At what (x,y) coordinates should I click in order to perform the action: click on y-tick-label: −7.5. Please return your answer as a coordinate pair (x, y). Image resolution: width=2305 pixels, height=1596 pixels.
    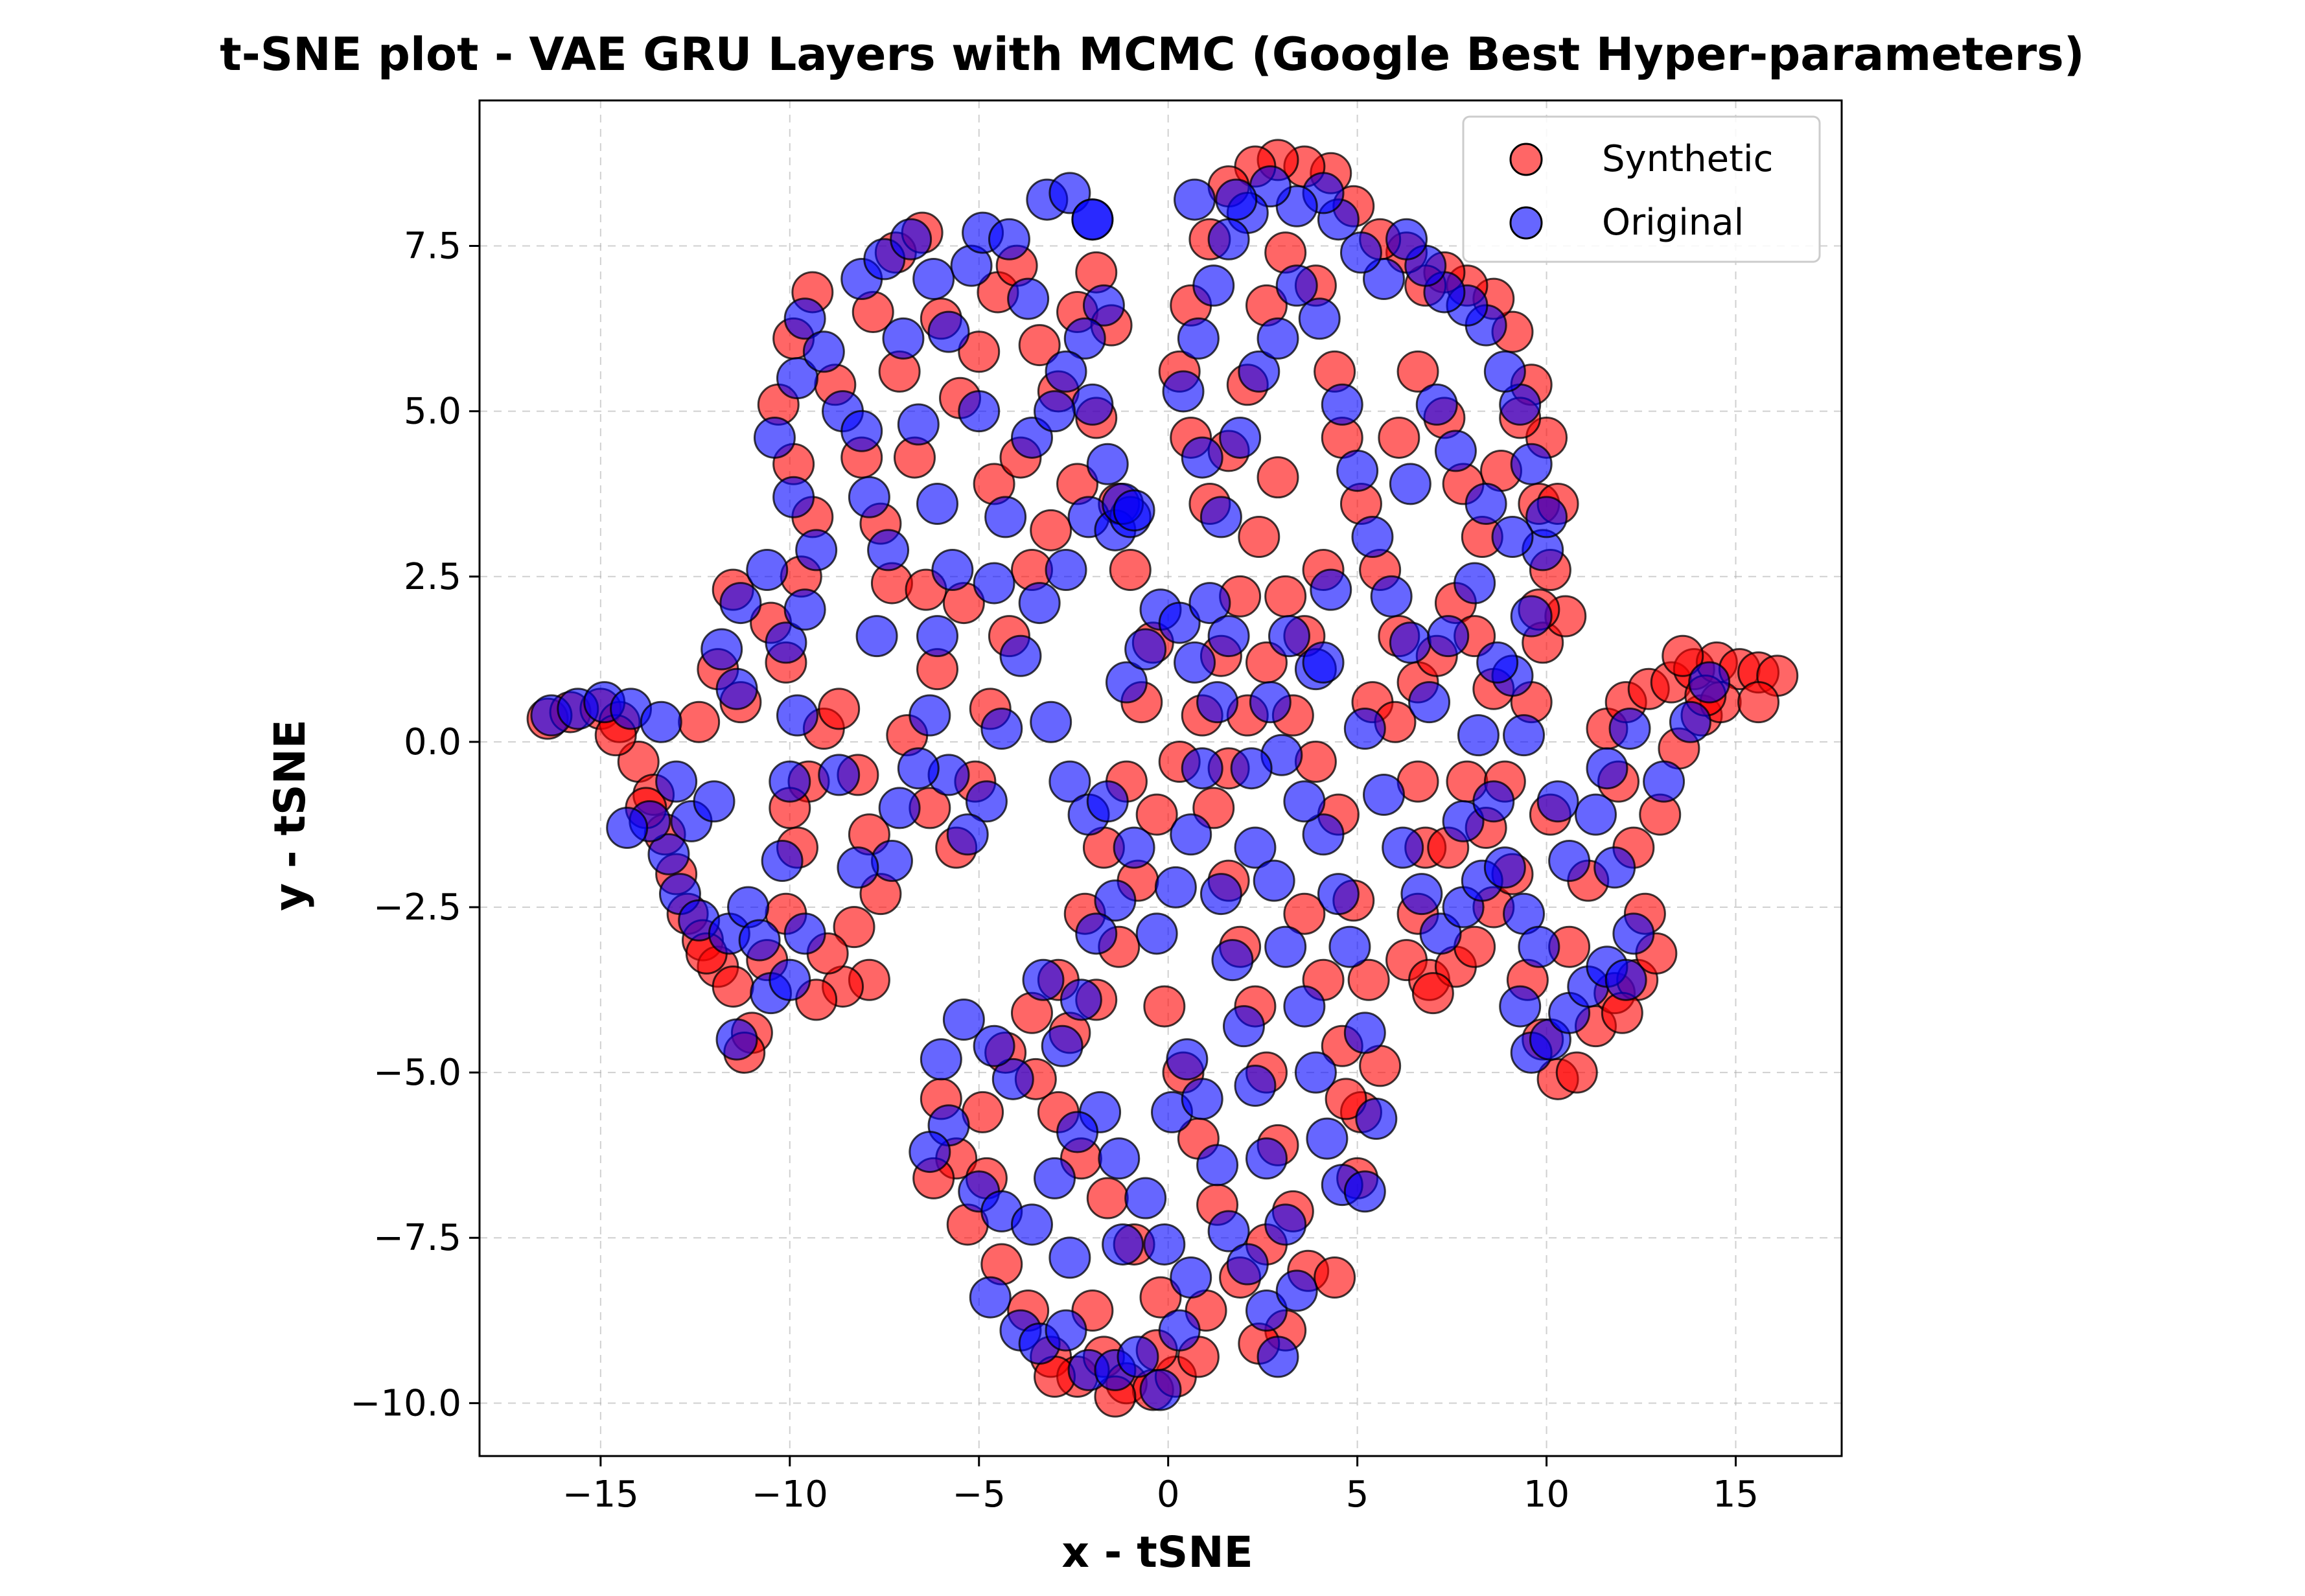
    Looking at the image, I should click on (417, 1238).